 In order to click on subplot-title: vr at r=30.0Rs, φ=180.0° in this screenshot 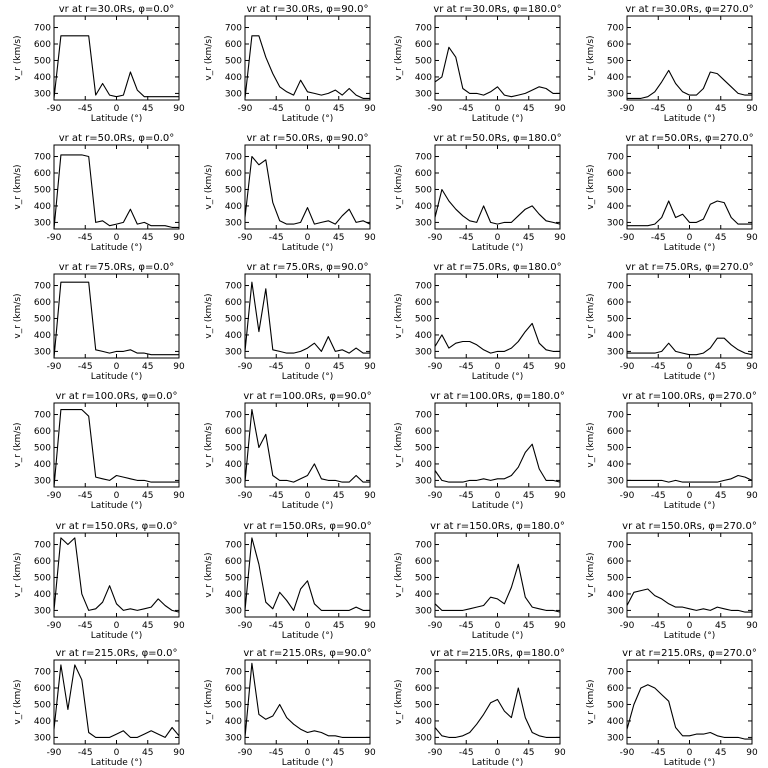, I will do `click(497, 9)`.